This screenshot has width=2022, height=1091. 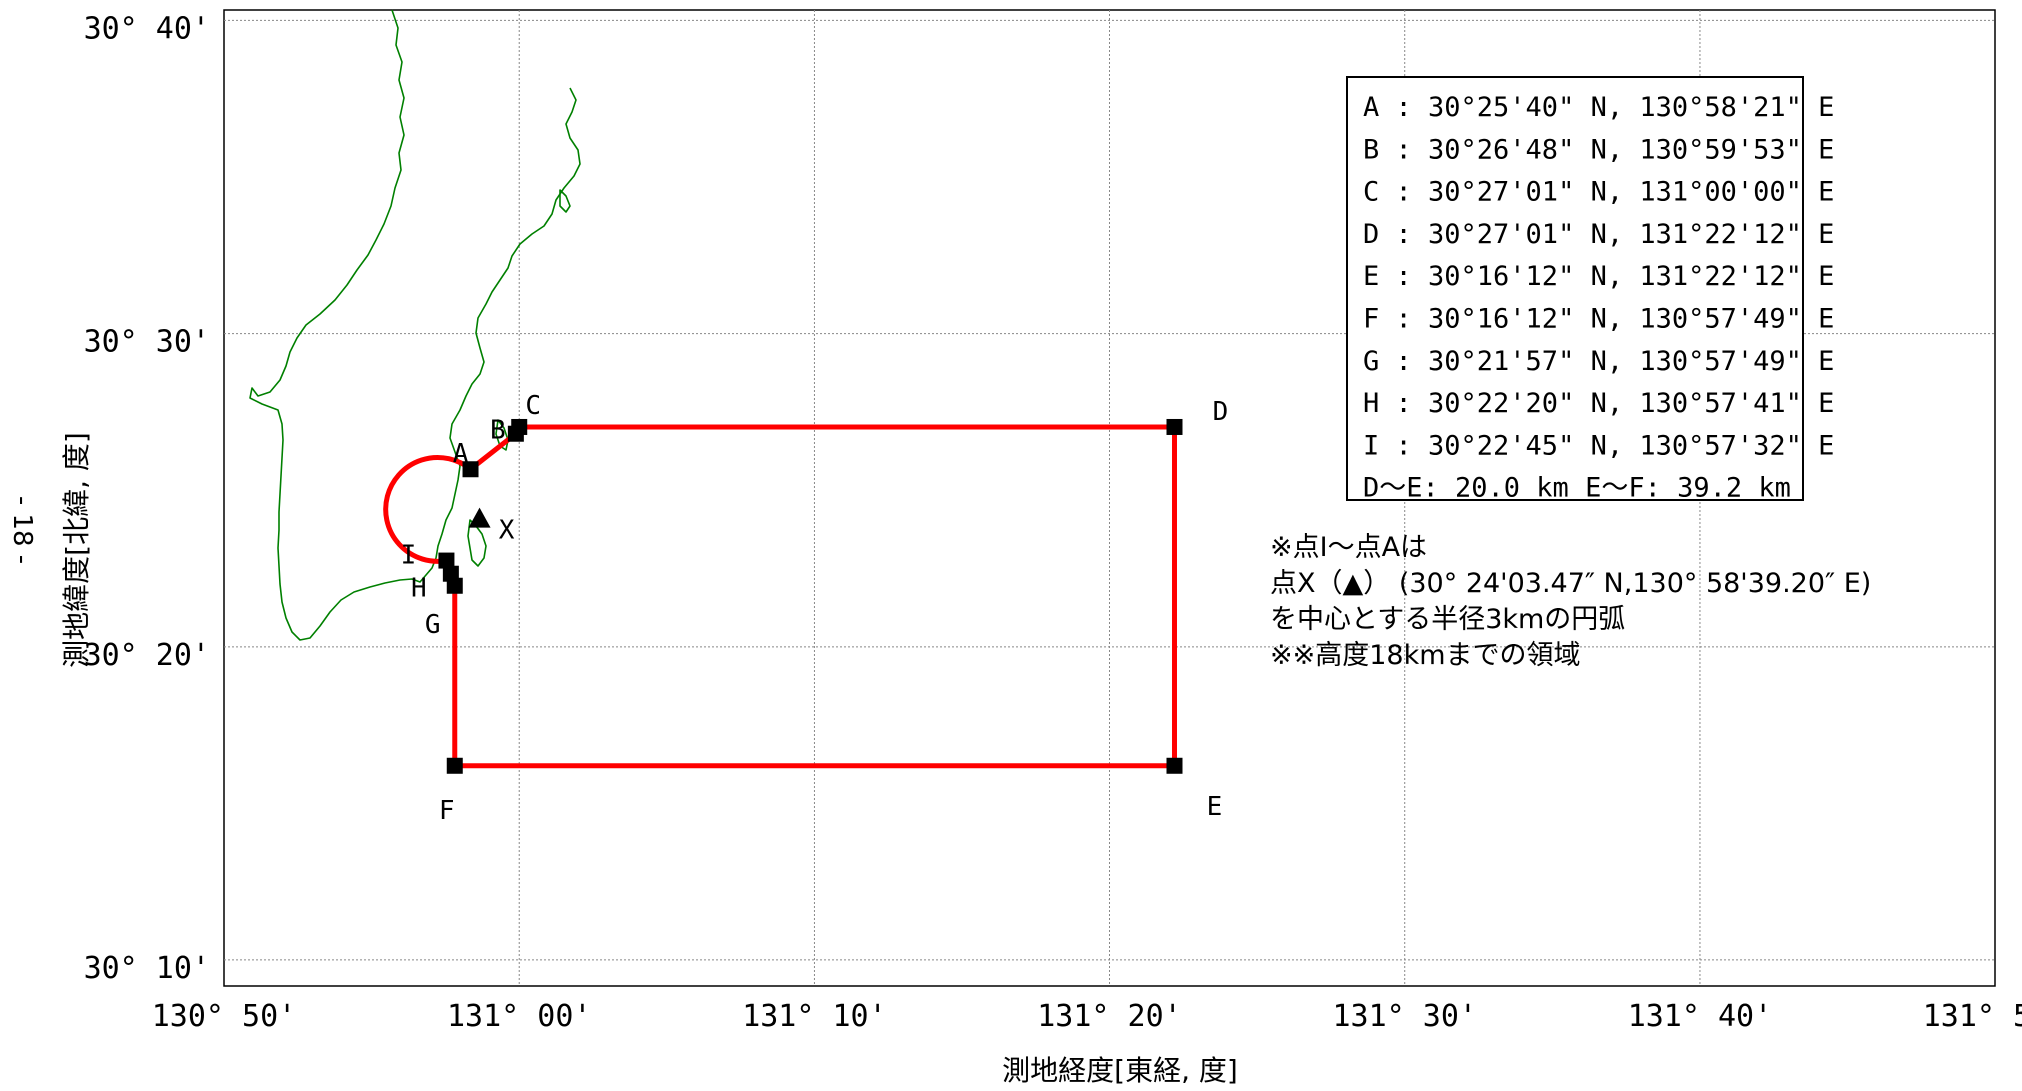 I want to click on legend-line: D〜E: 20.0 km E〜F: 39.2 km, so click(x=1577, y=488).